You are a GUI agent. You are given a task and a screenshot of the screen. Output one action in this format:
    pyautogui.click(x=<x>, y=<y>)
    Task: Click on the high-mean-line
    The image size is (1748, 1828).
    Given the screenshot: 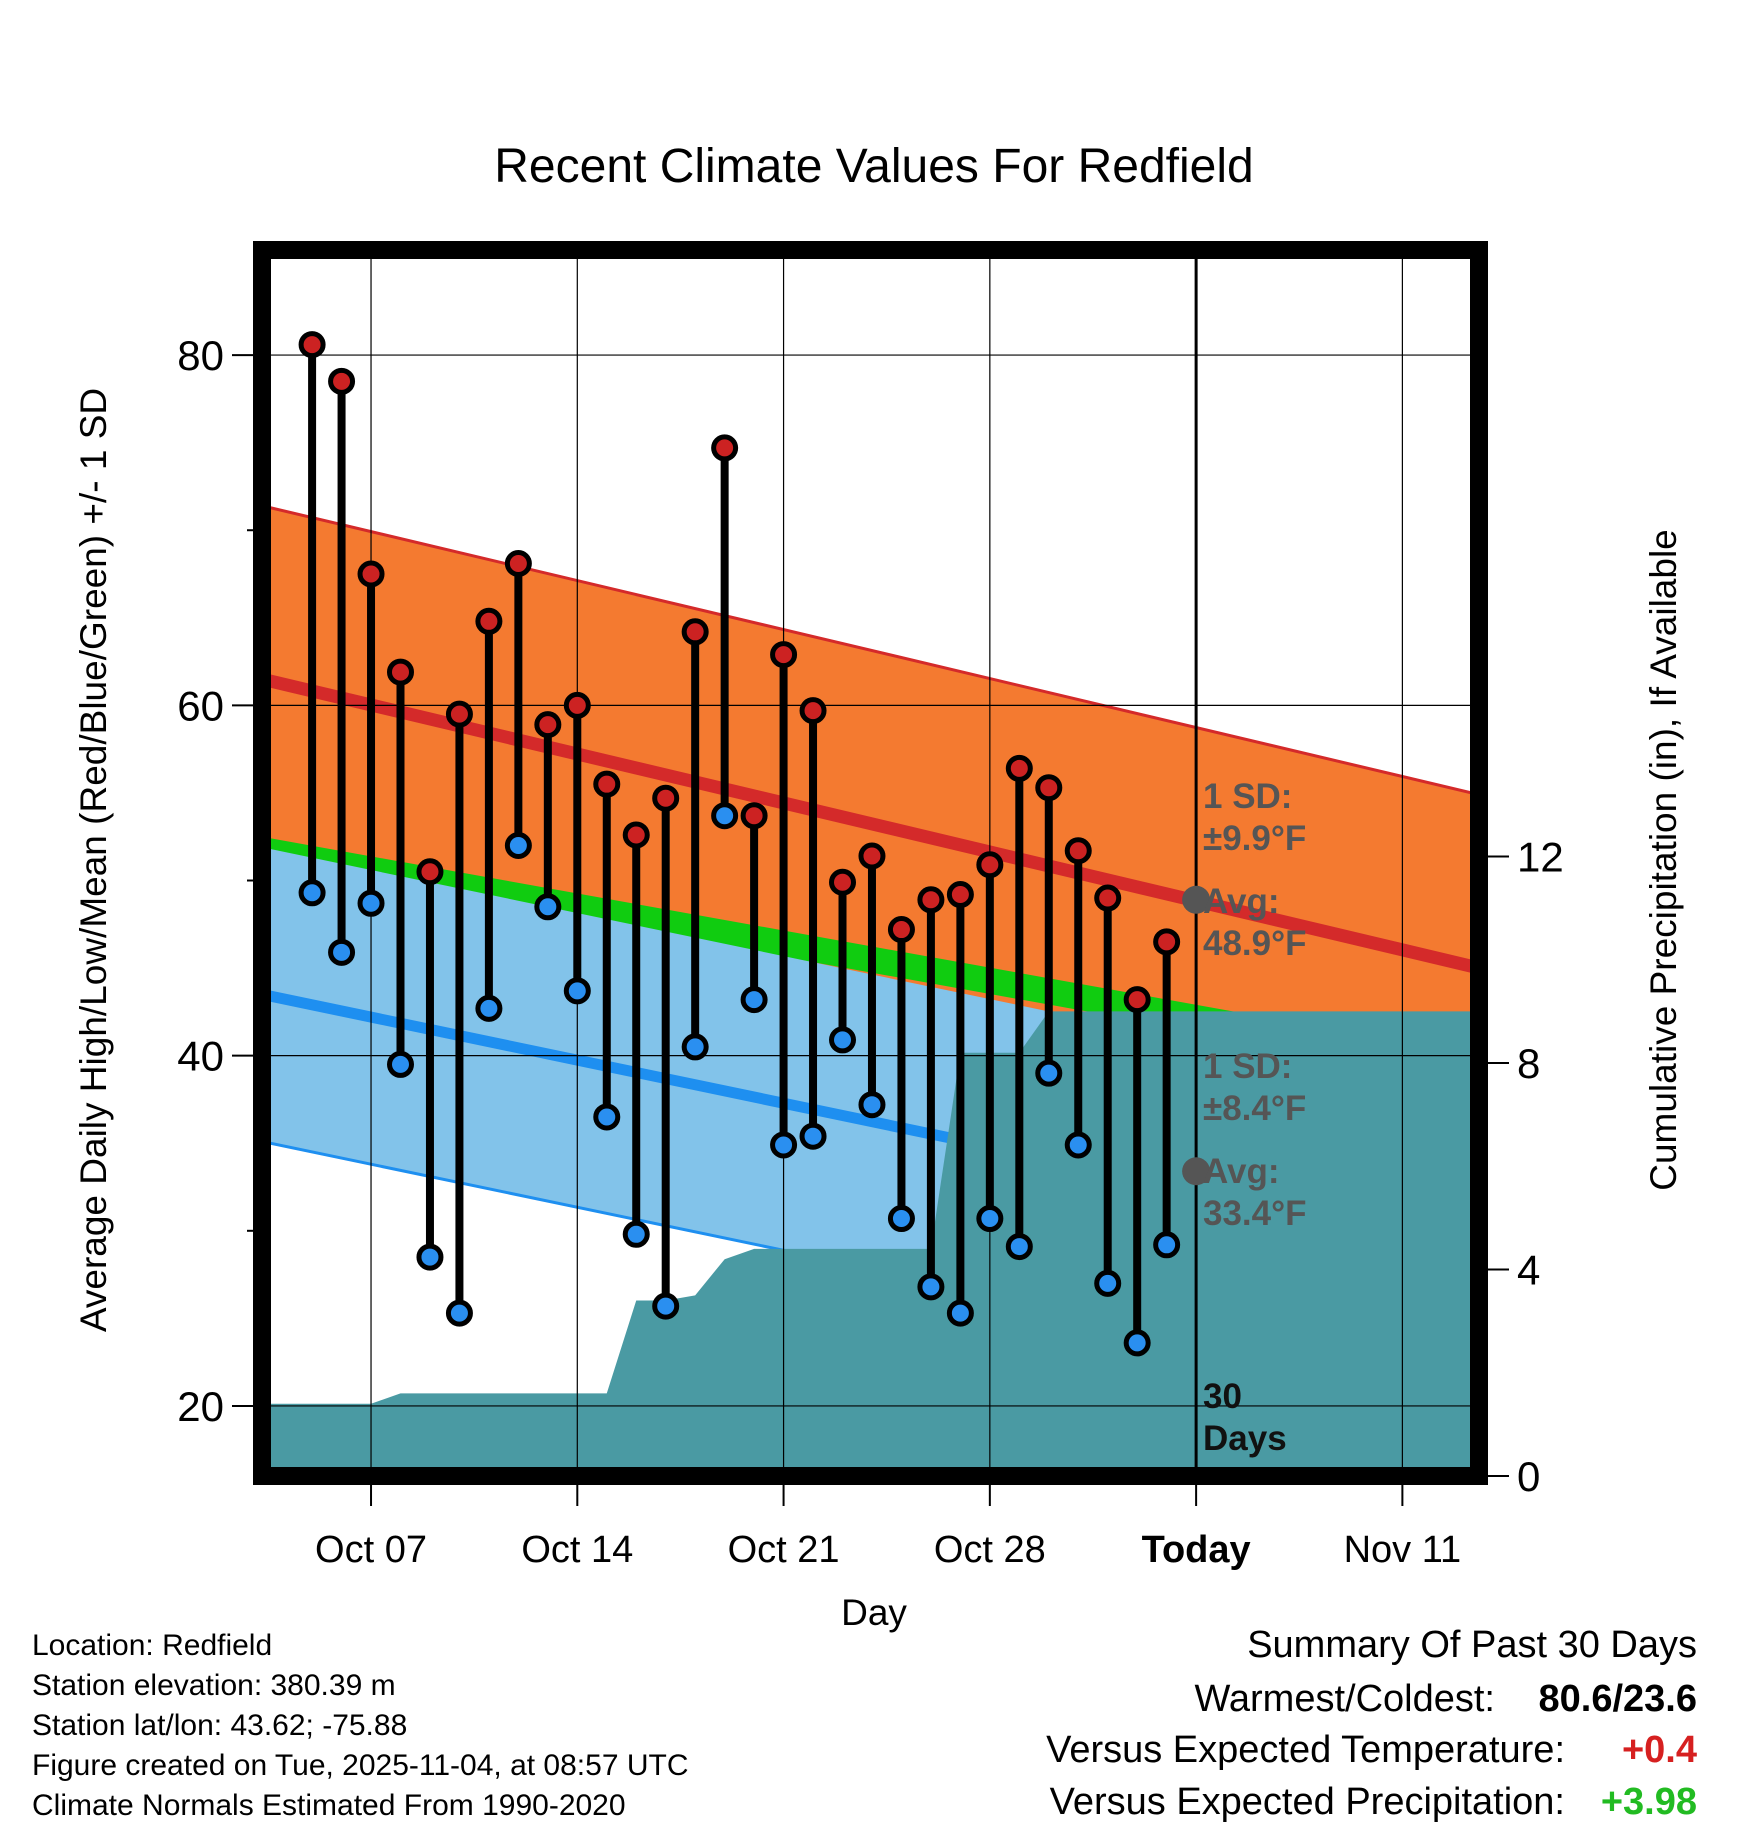 What is the action you would take?
    pyautogui.click(x=870, y=823)
    